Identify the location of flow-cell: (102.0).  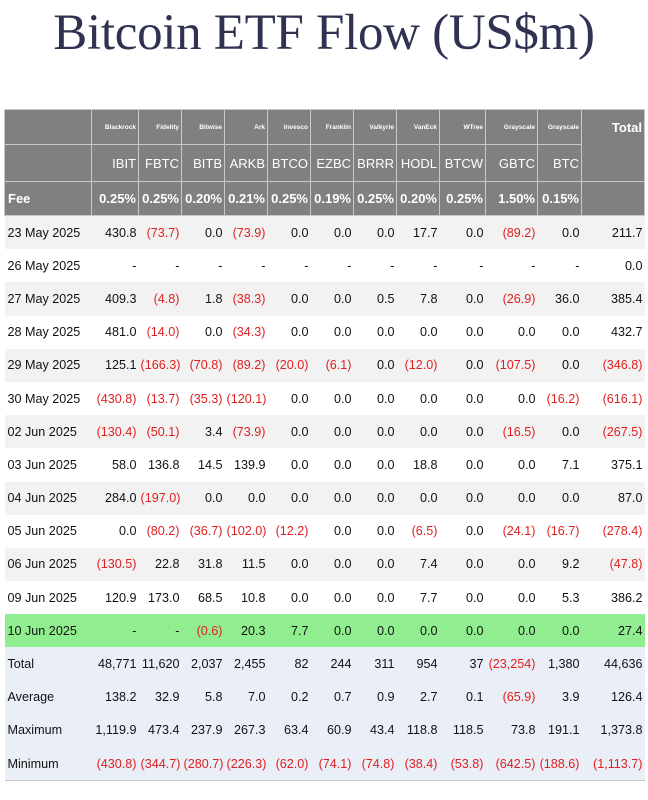
(246, 531).